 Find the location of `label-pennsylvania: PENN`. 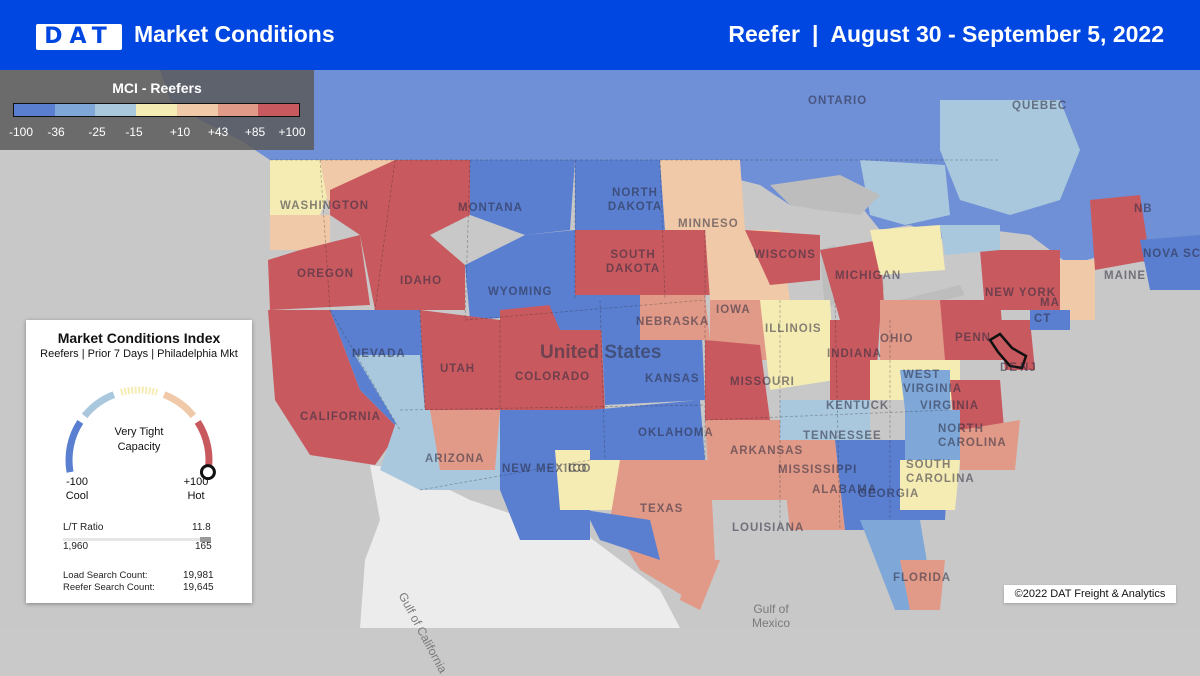

label-pennsylvania: PENN is located at coordinates (973, 338).